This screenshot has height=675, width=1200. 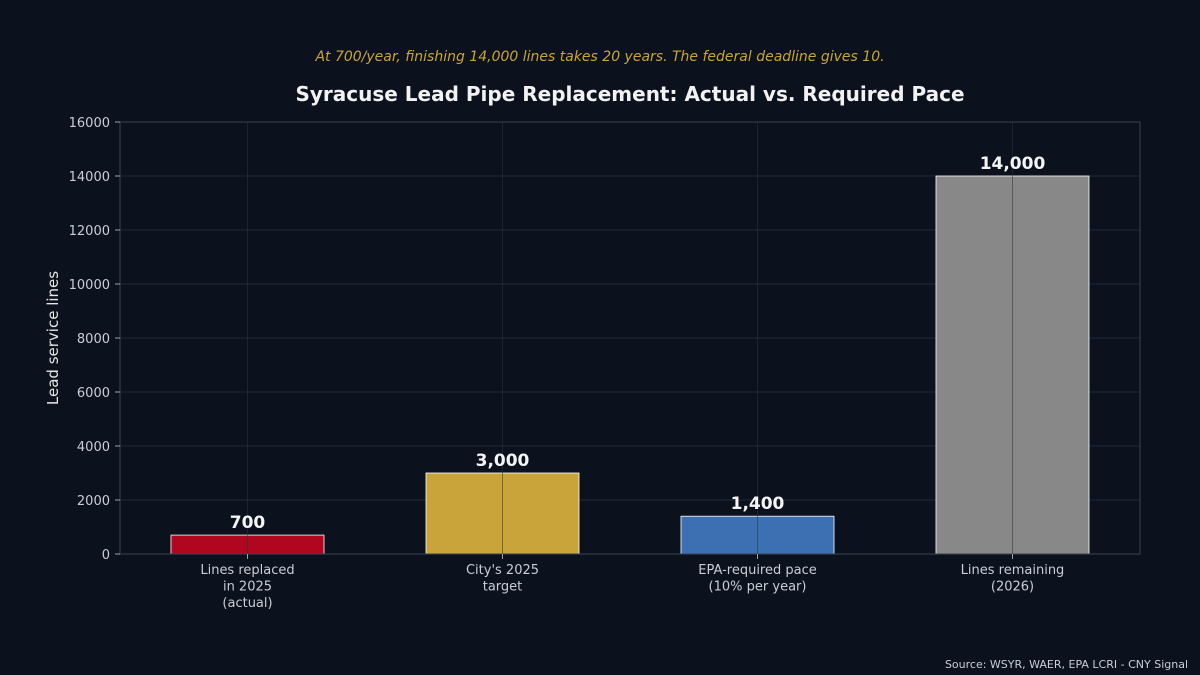 What do you see at coordinates (89, 231) in the screenshot?
I see `y-tick-label: 12000` at bounding box center [89, 231].